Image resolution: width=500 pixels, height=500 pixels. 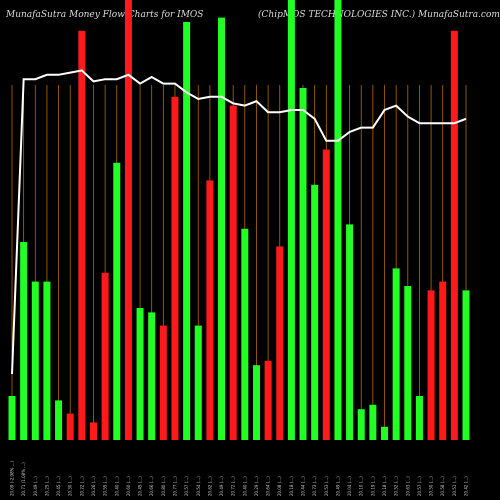 I want to click on x-tick-label: 20.09 (-2.98% ...), so click(x=12, y=478).